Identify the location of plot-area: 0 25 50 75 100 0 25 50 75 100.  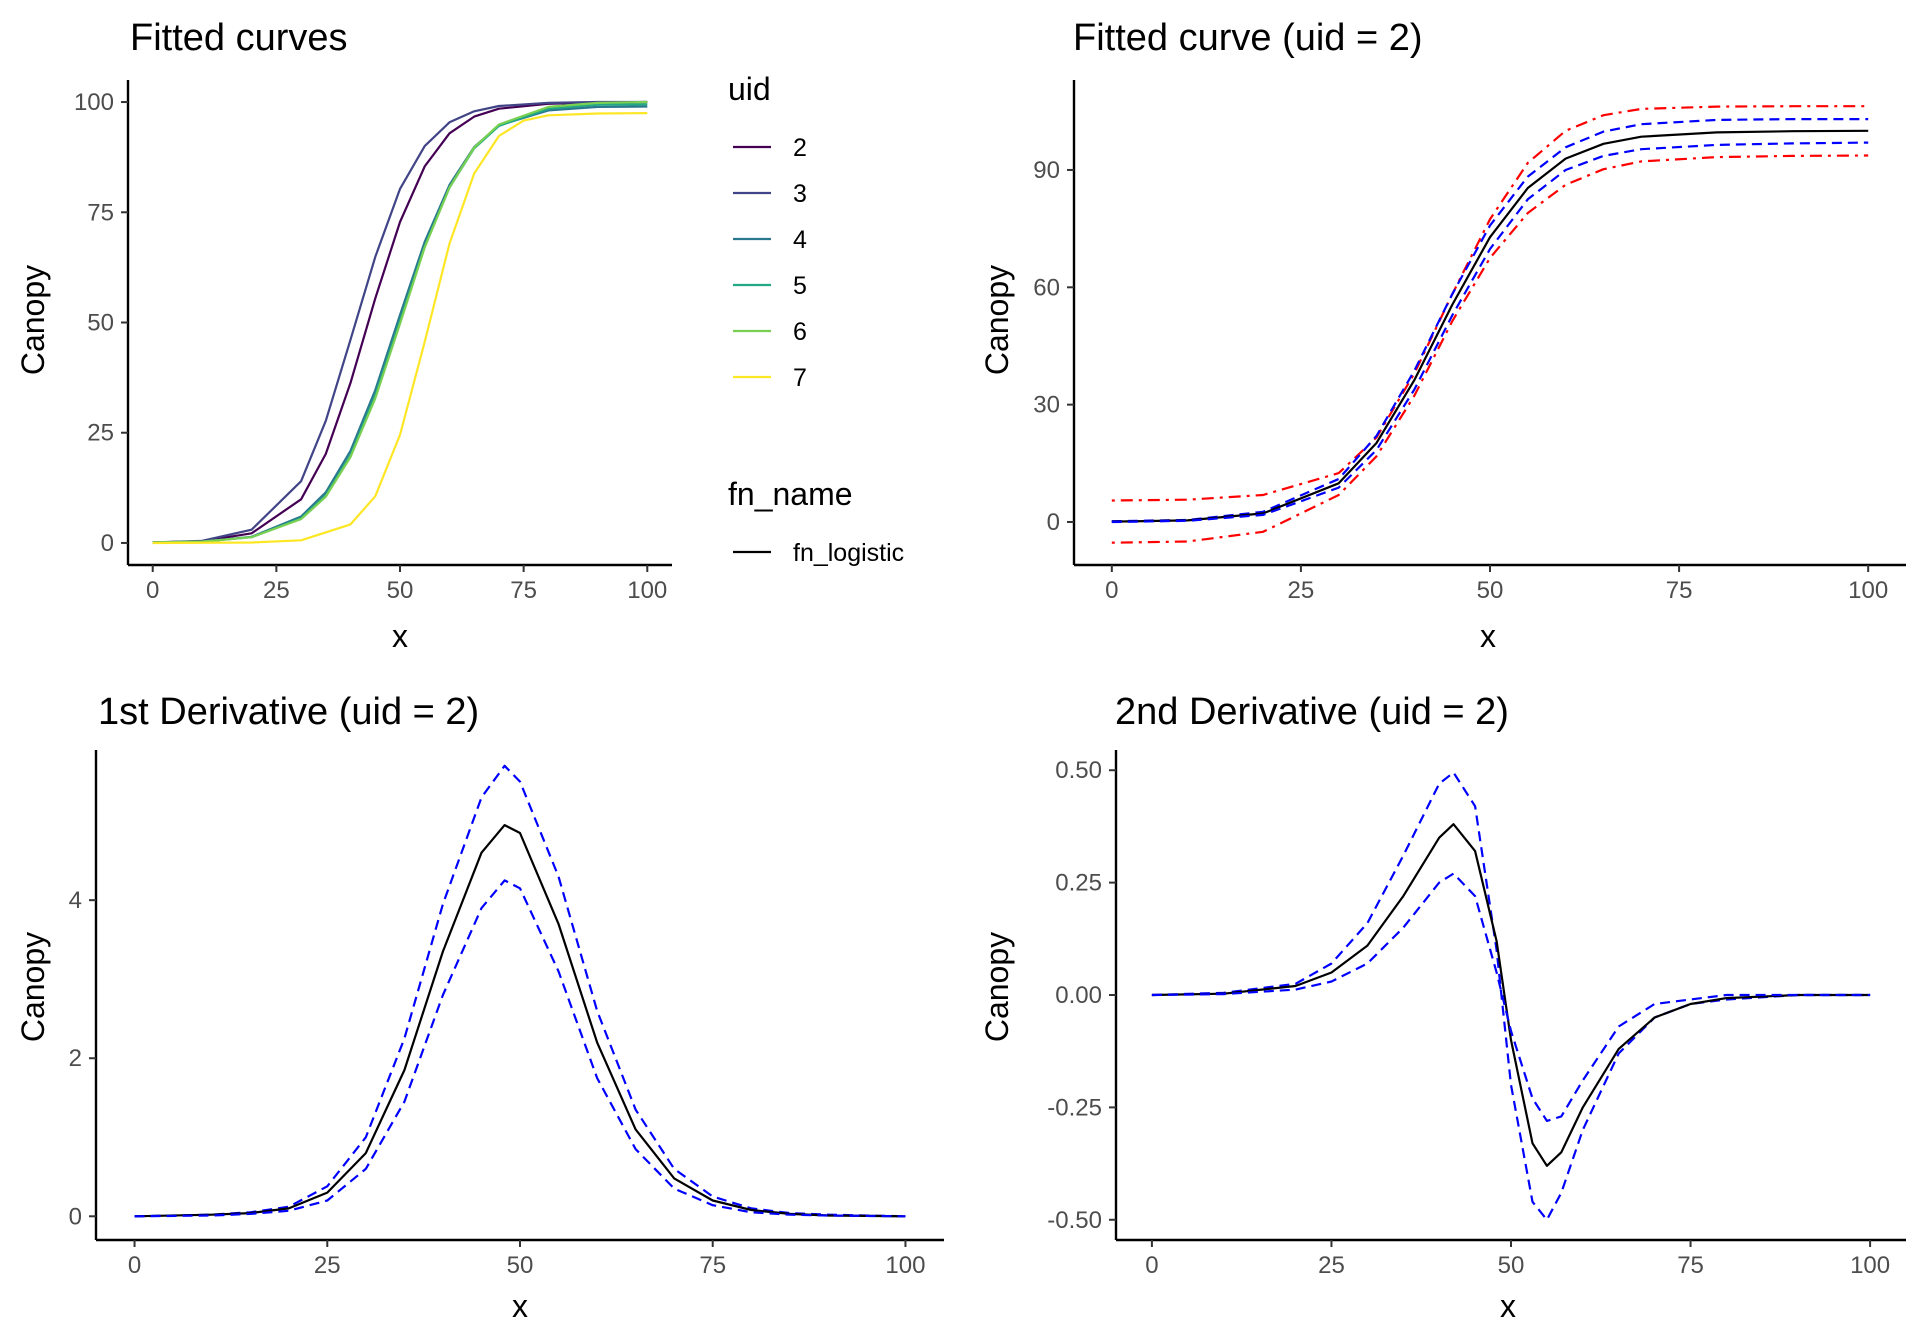
(373, 342).